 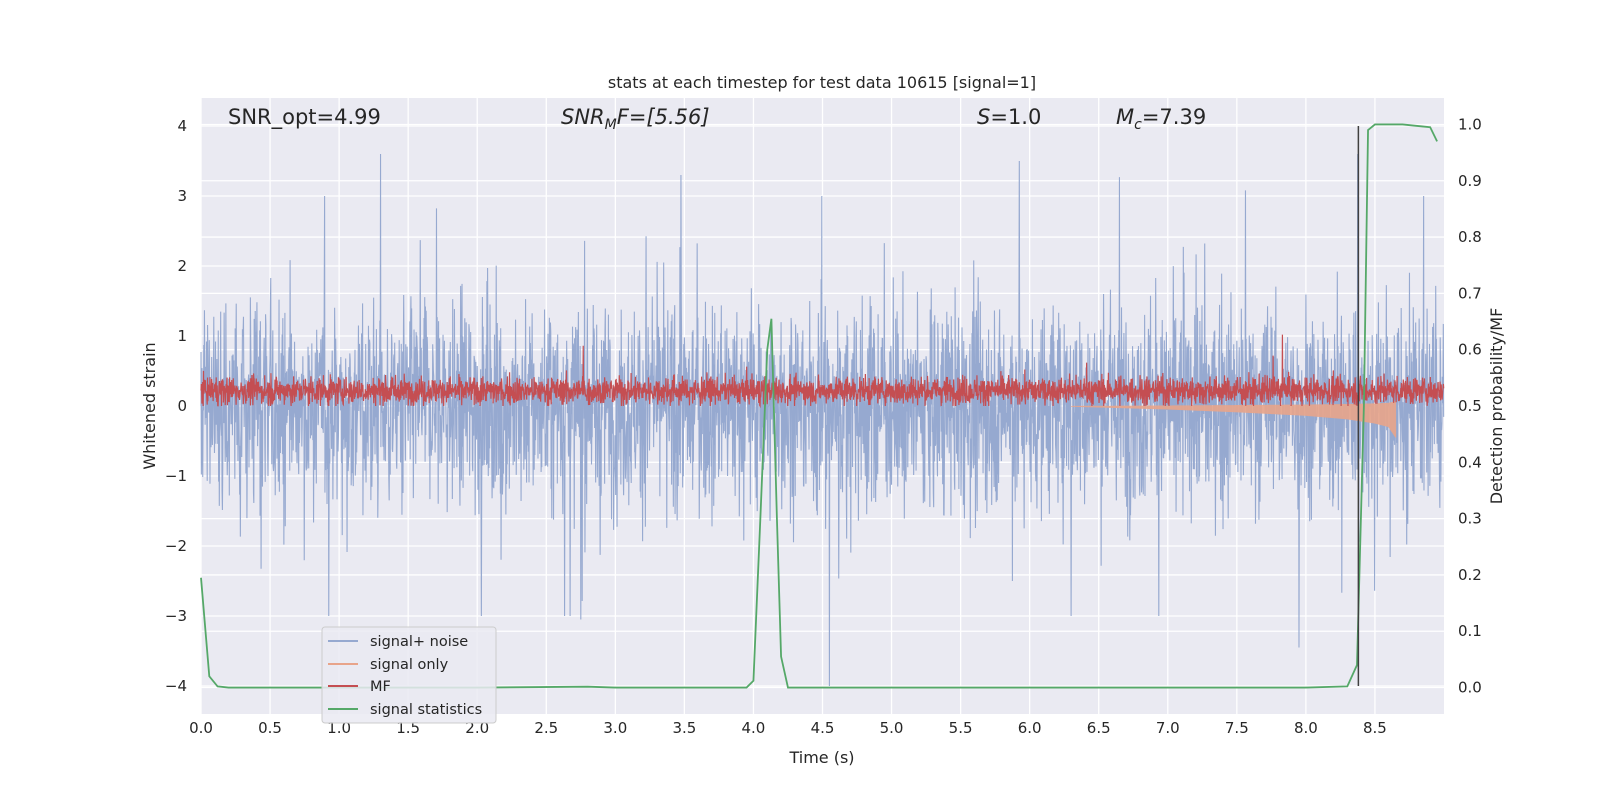 I want to click on x-tick-label: 8.0, so click(x=1306, y=728).